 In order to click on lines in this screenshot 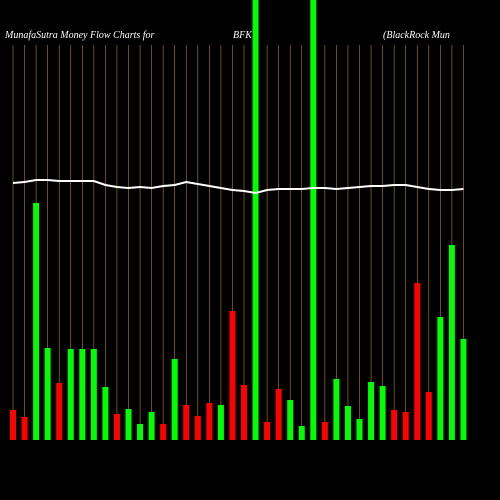, I will do `click(238, 187)`.